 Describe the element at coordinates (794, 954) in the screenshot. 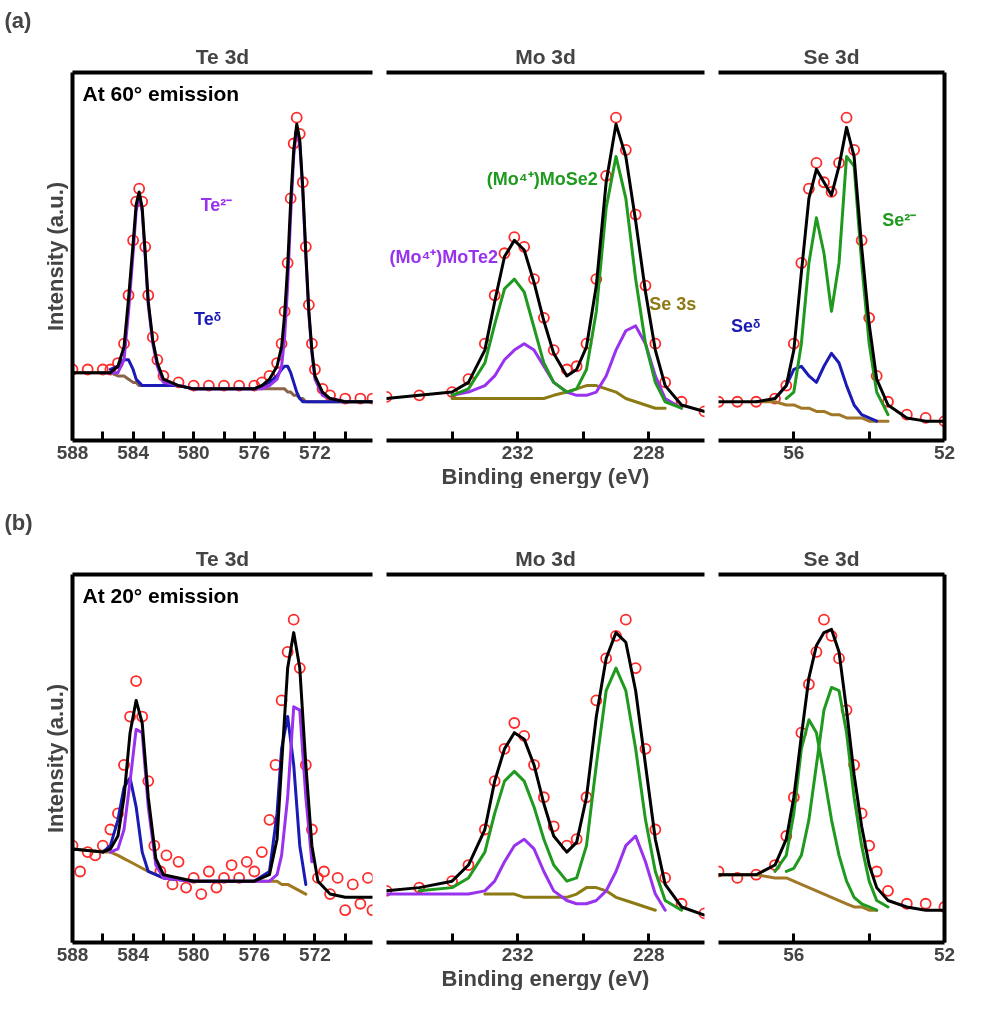

I see `x-tick-label: 56` at that location.